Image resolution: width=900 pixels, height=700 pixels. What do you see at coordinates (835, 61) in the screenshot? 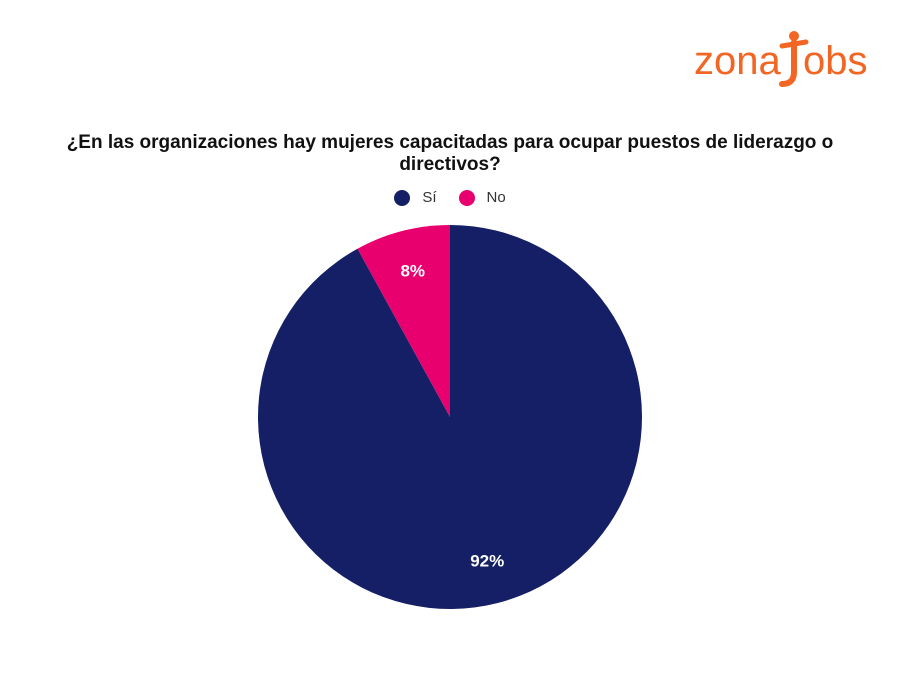
I see `logo-text-jobs: obs` at bounding box center [835, 61].